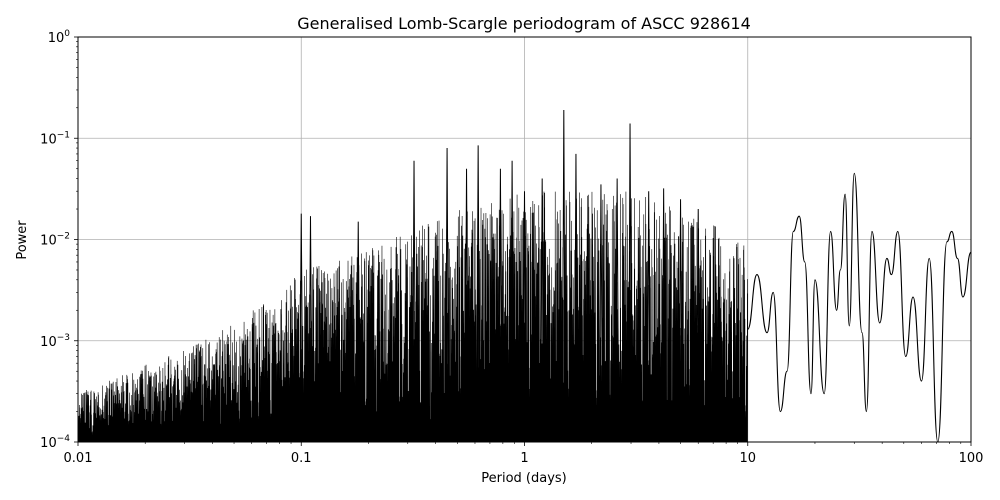  I want to click on x-axis: 0.01 0.1 1 10 100, so click(524, 454).